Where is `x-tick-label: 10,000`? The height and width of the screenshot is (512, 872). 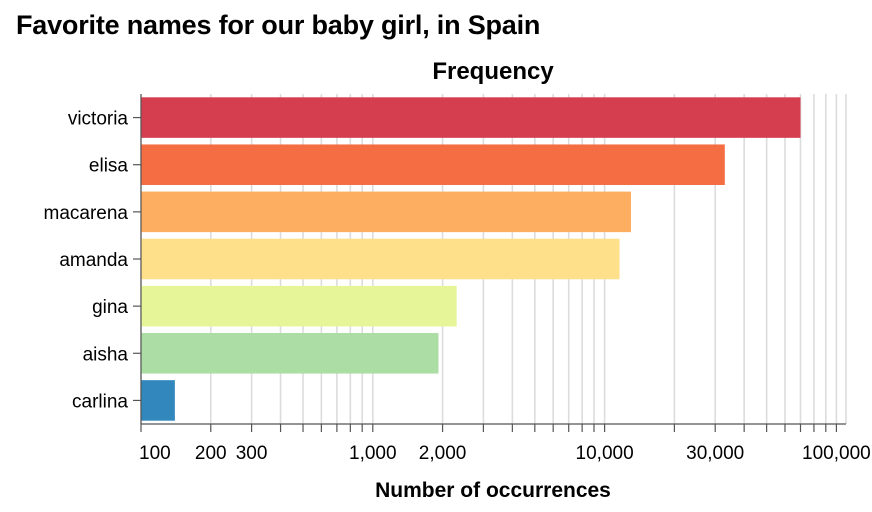
x-tick-label: 10,000 is located at coordinates (605, 453).